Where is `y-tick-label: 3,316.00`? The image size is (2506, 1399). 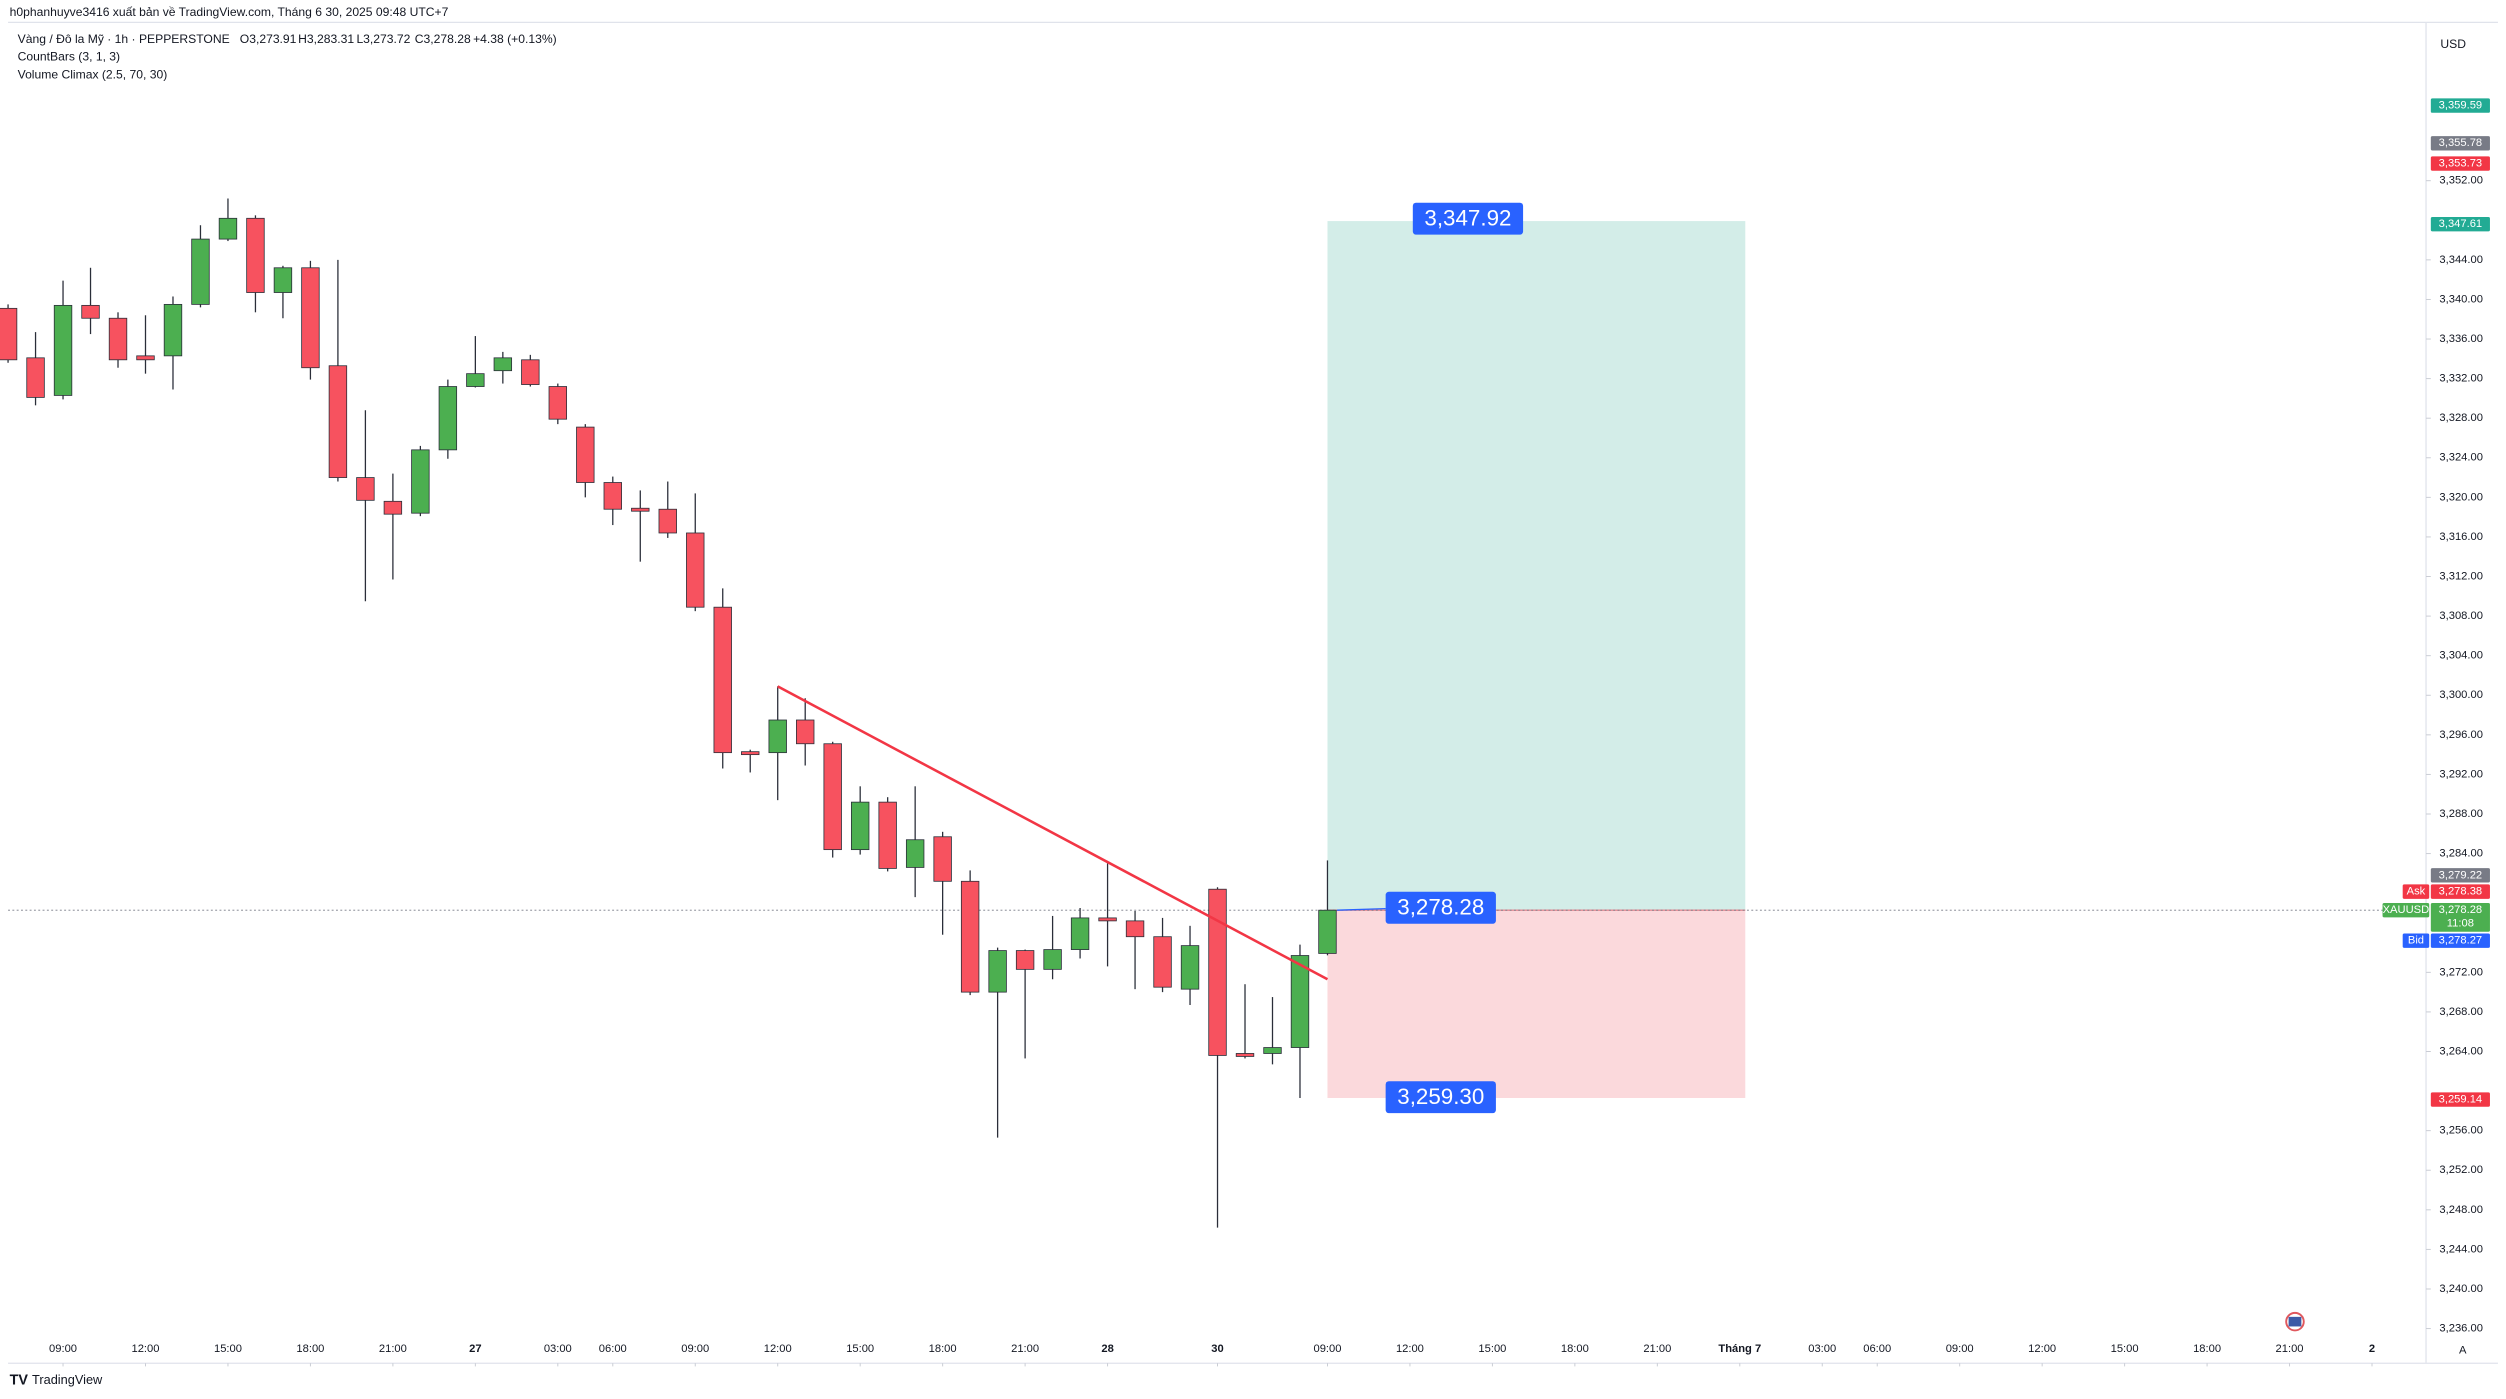 y-tick-label: 3,316.00 is located at coordinates (2461, 537).